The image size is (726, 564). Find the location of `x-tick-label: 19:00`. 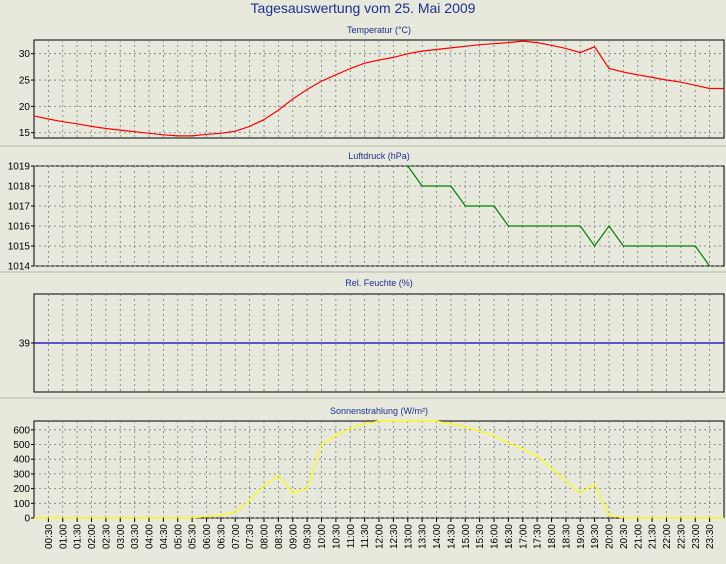

x-tick-label: 19:00 is located at coordinates (581, 536).